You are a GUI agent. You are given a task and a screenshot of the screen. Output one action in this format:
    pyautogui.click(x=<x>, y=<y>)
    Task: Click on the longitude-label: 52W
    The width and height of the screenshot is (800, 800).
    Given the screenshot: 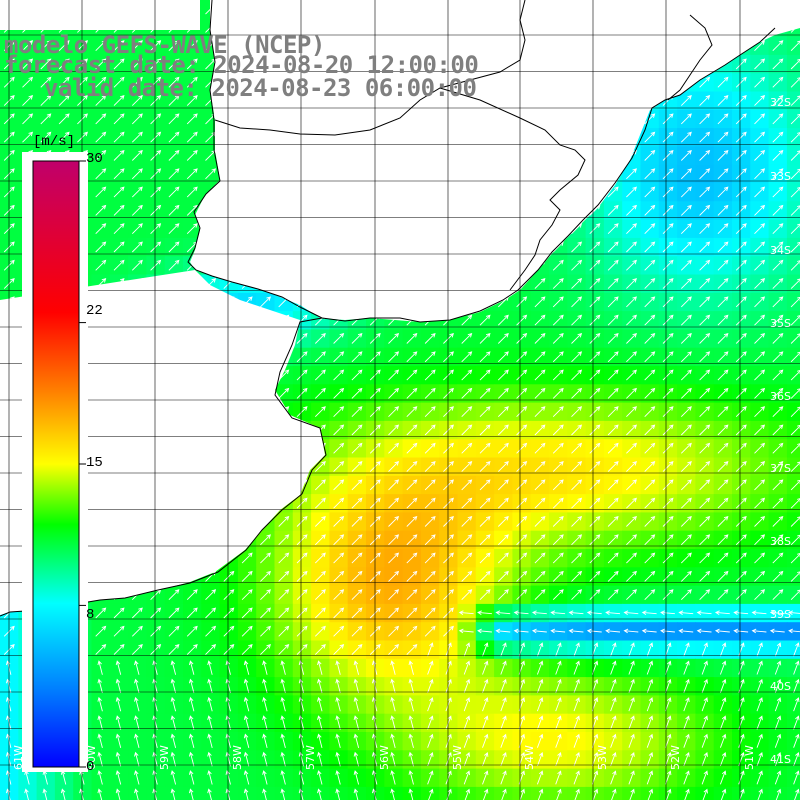 What is the action you would take?
    pyautogui.click(x=675, y=757)
    